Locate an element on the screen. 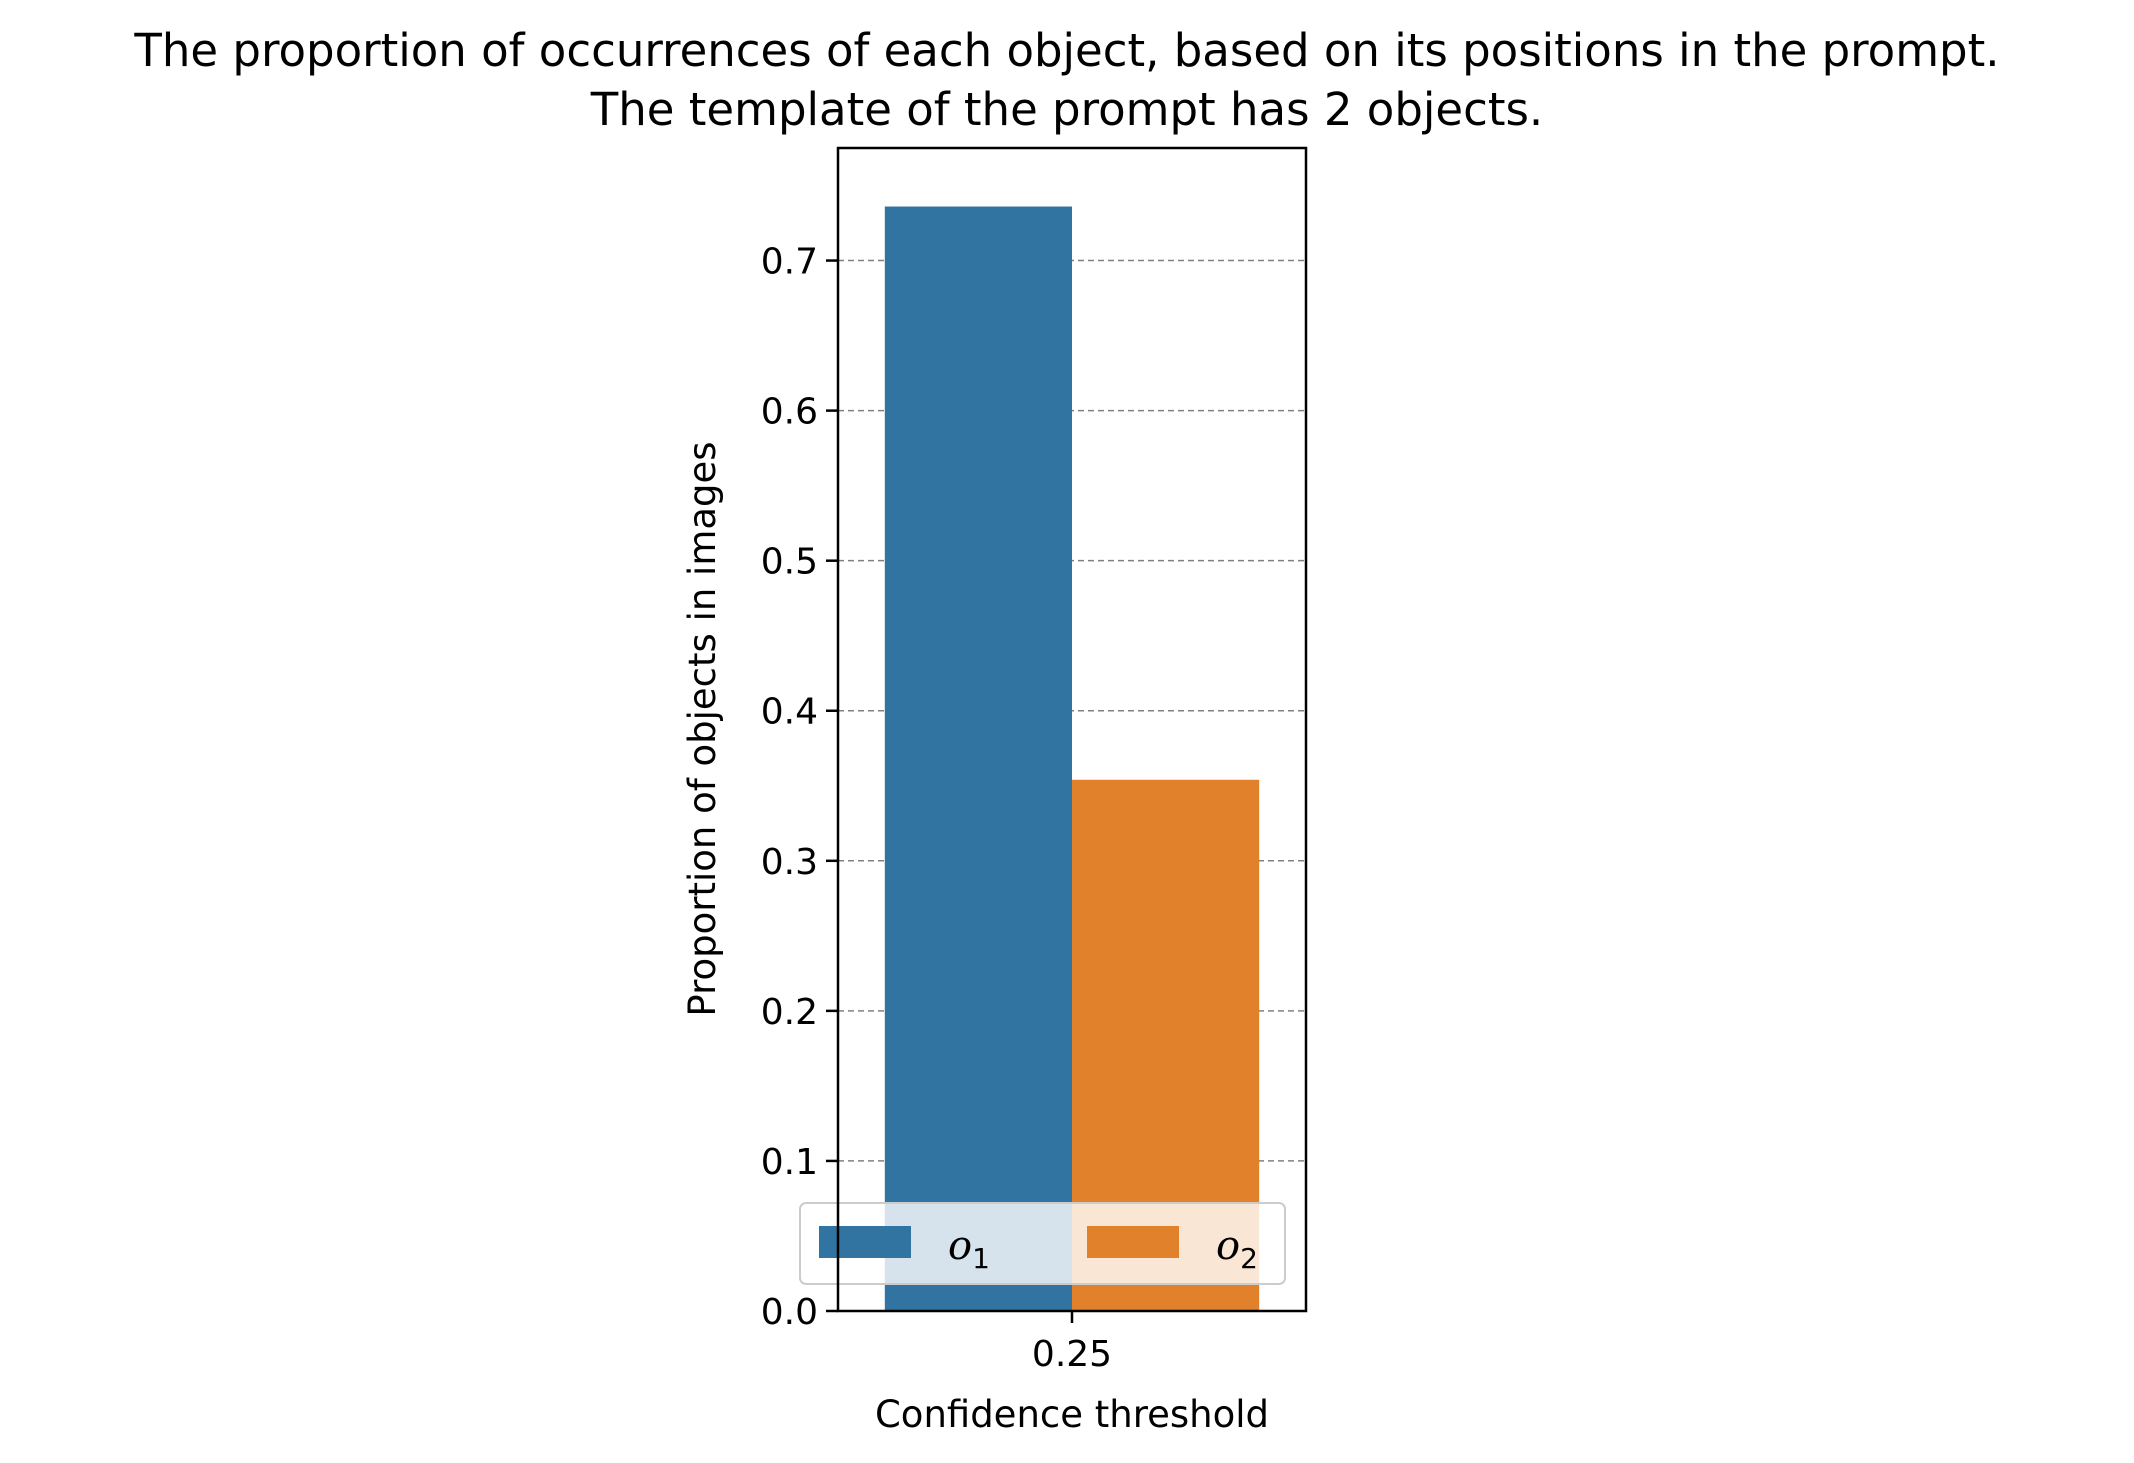 Image resolution: width=2134 pixels, height=1463 pixels. bar-o1-0.25 is located at coordinates (978, 759).